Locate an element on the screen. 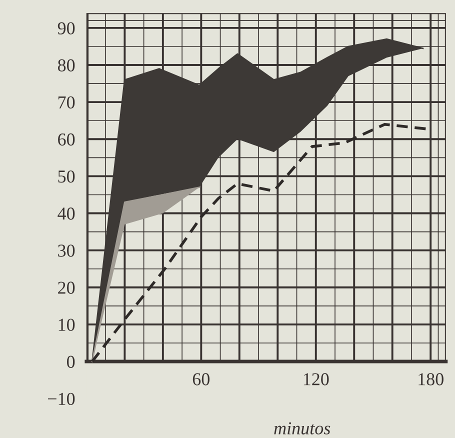  y-tick-label: 50 is located at coordinates (66, 176).